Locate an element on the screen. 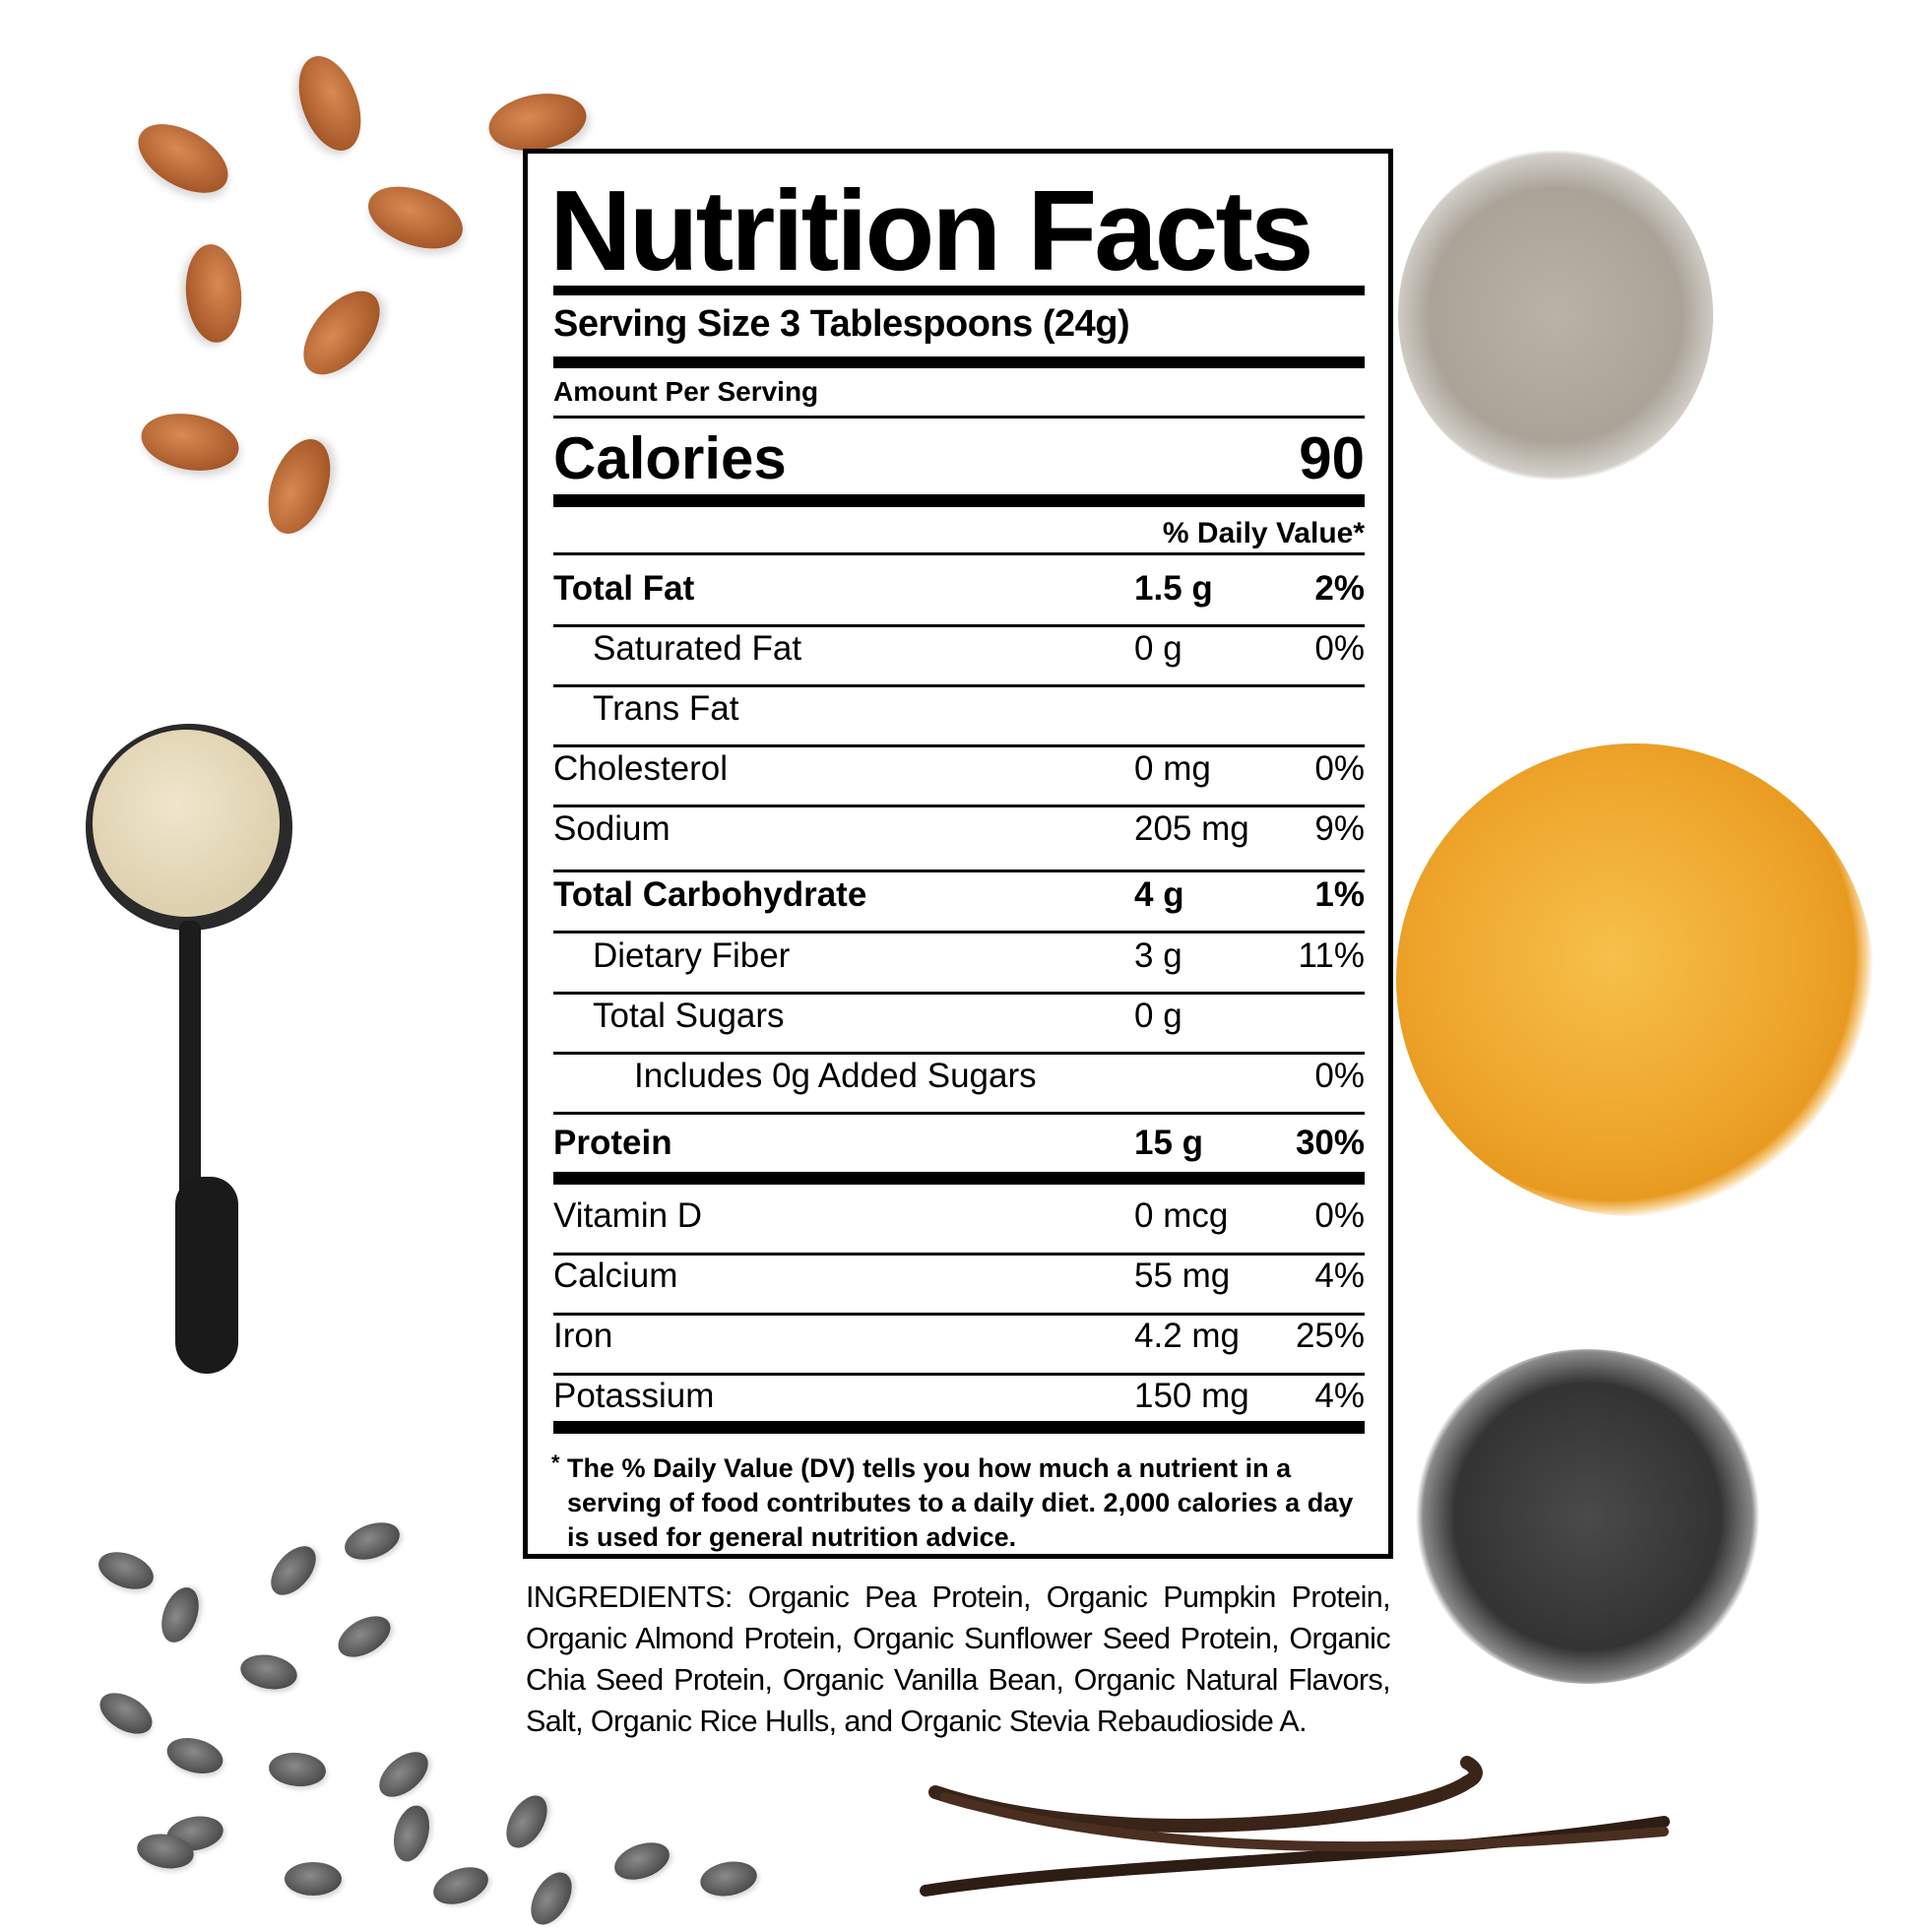  vanilla-beans-decoration is located at coordinates (1295, 1826).